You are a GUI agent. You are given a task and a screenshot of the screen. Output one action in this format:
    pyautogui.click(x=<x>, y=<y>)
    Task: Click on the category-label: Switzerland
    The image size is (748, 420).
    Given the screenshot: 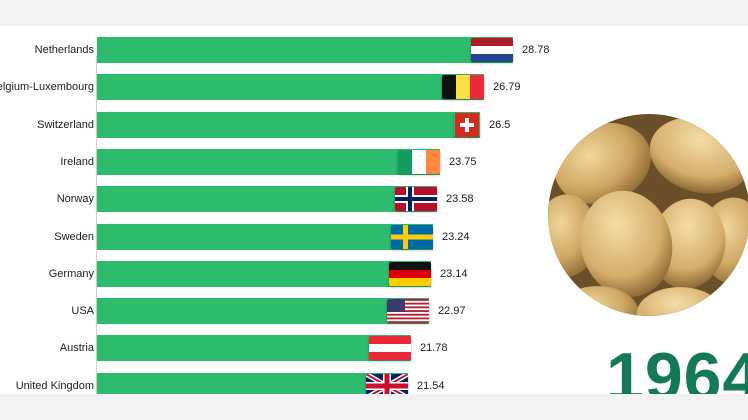 What is the action you would take?
    pyautogui.click(x=65, y=124)
    